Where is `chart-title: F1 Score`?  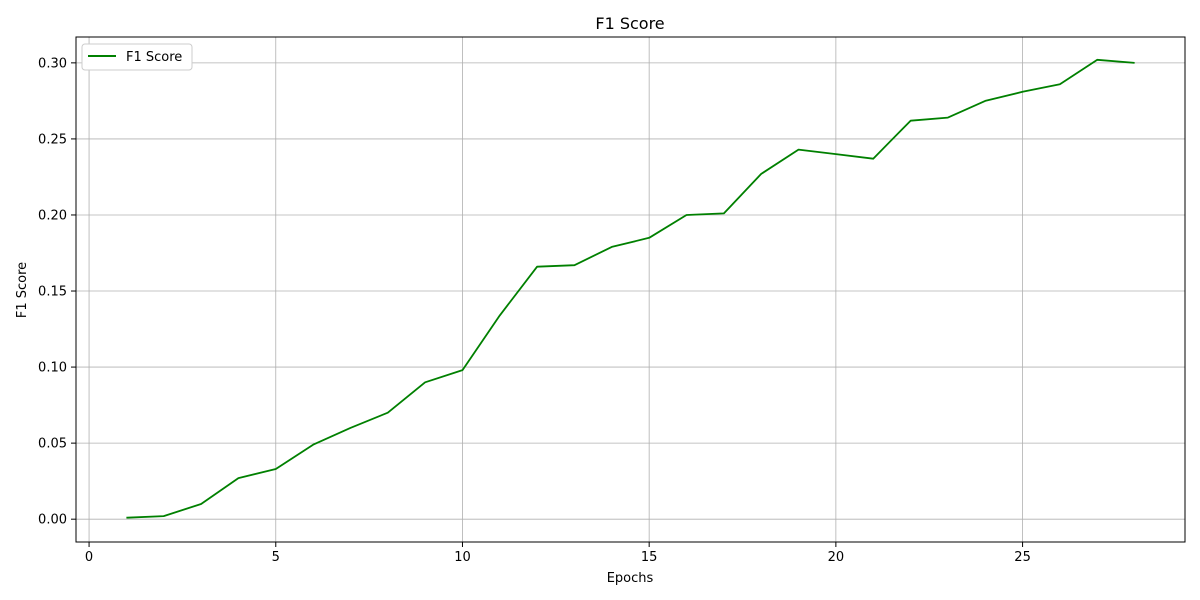
chart-title: F1 Score is located at coordinates (629, 23).